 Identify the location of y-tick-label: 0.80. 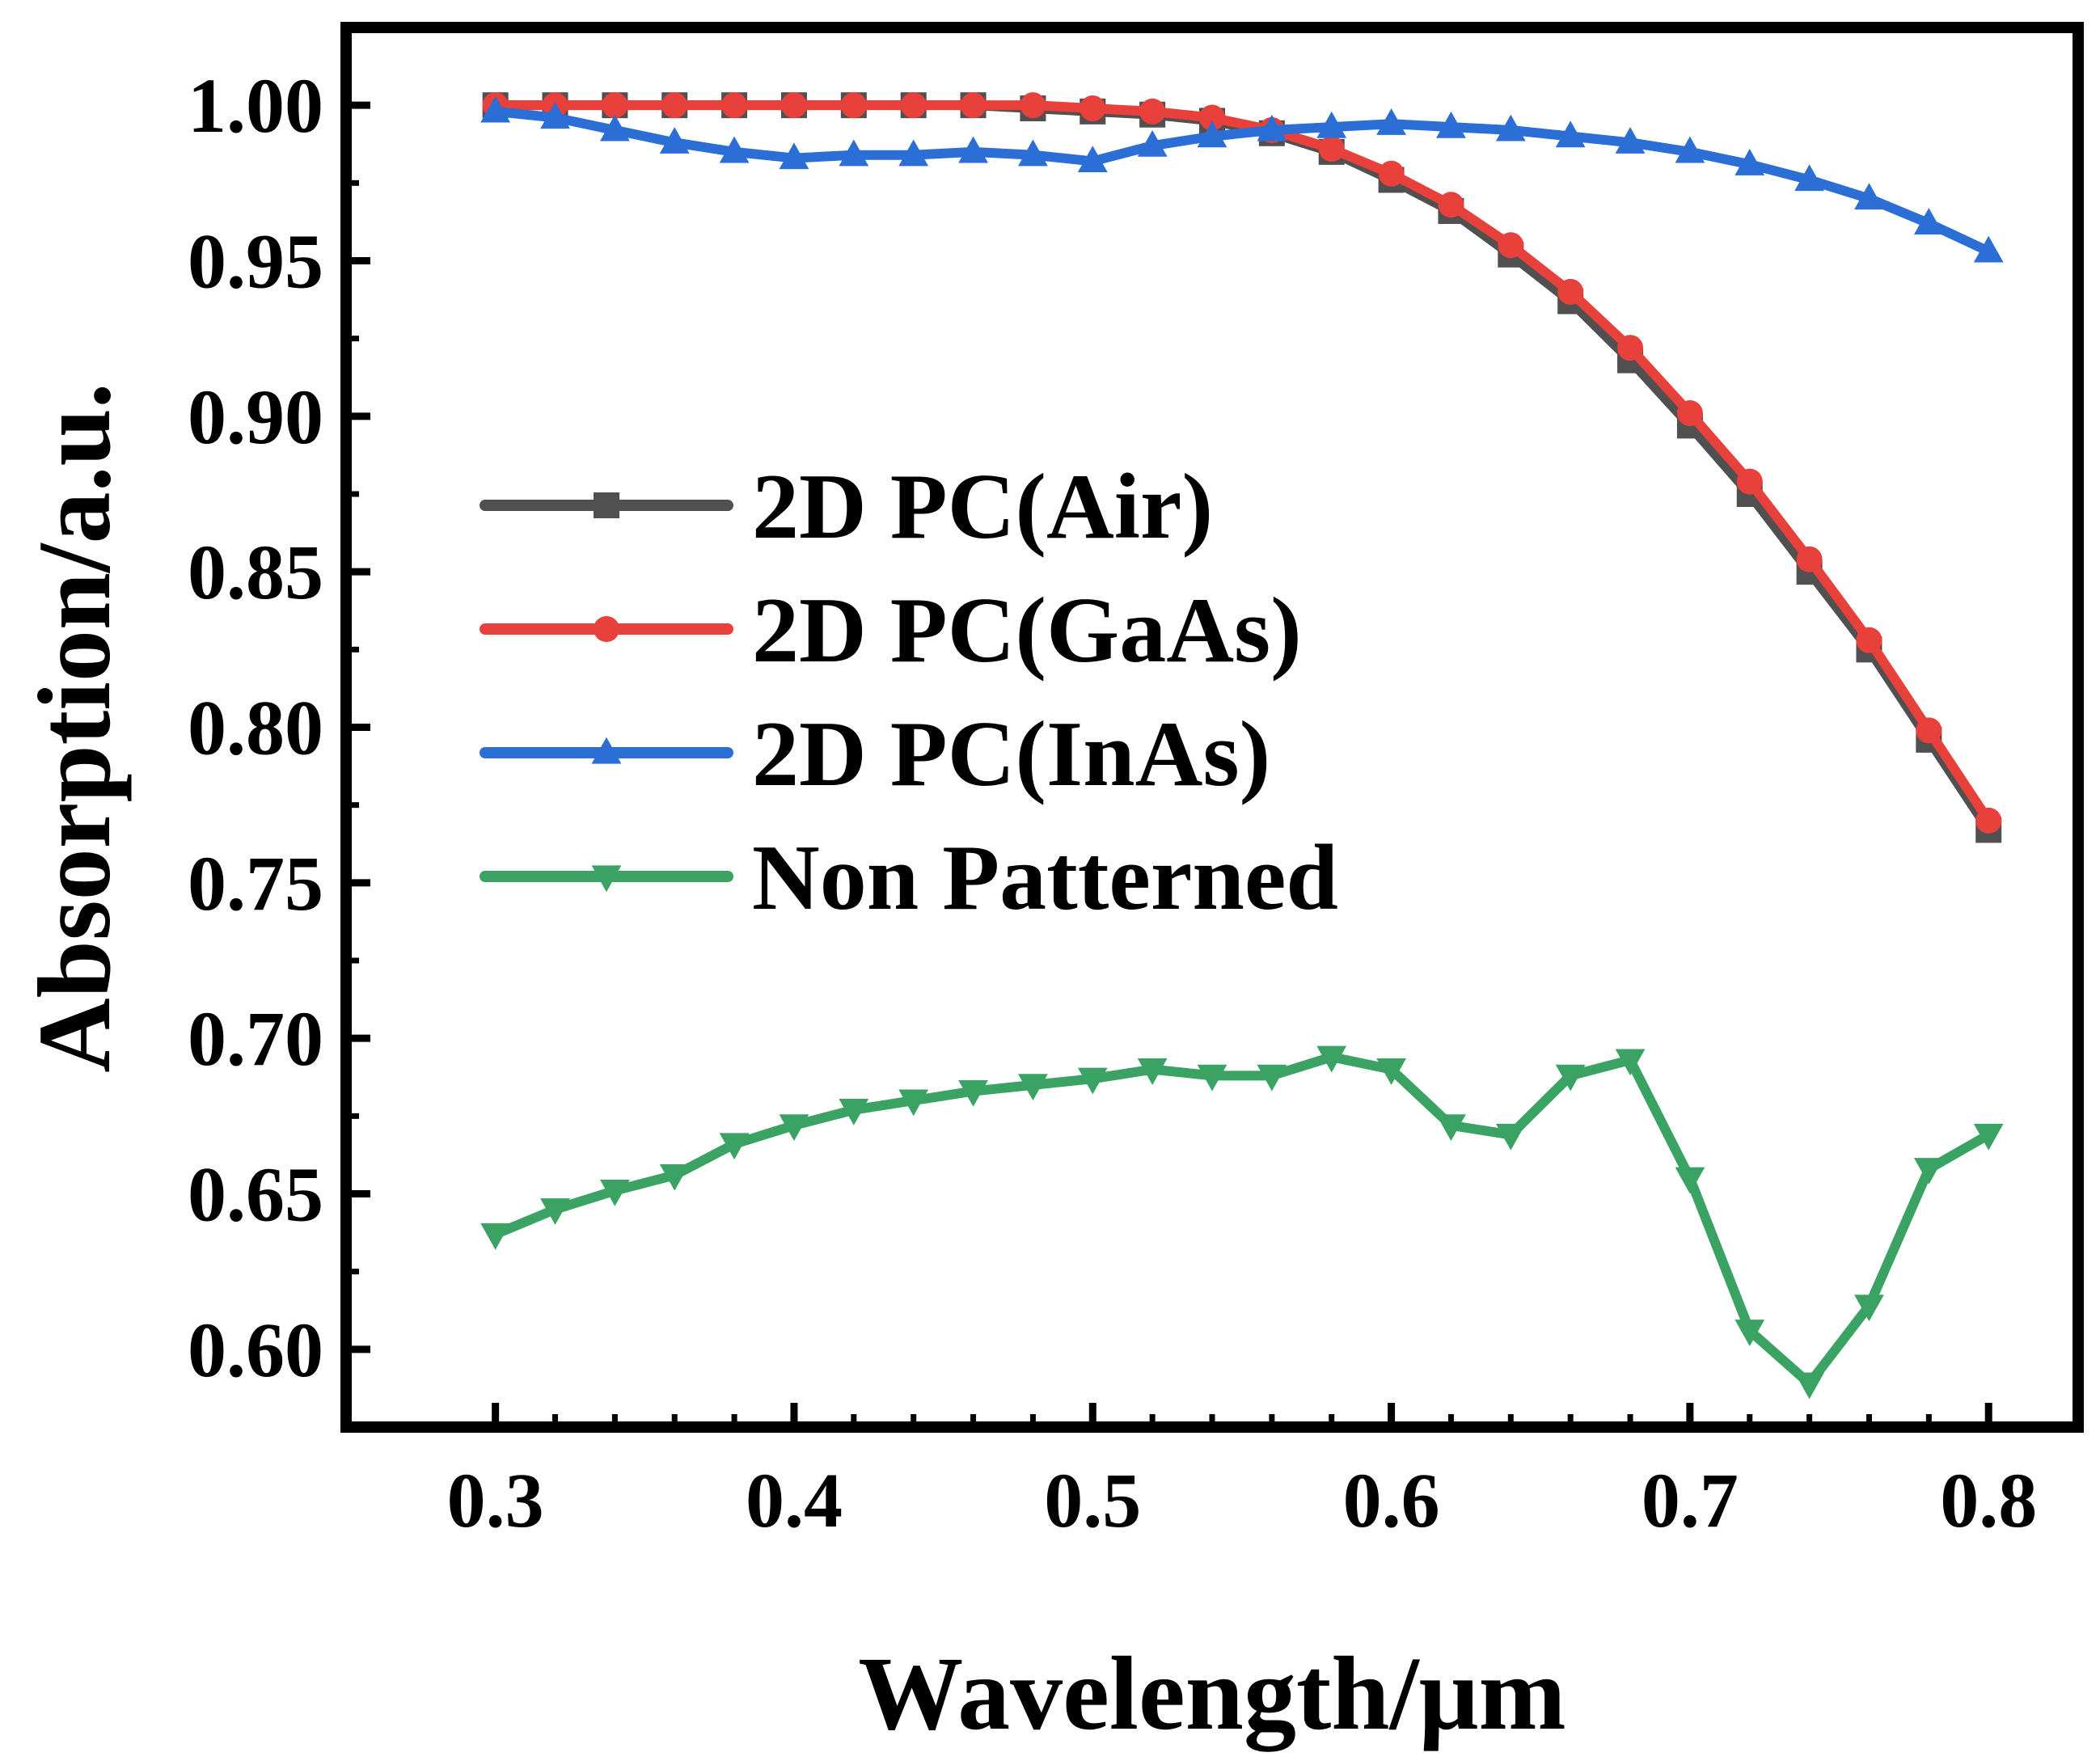
(255, 728).